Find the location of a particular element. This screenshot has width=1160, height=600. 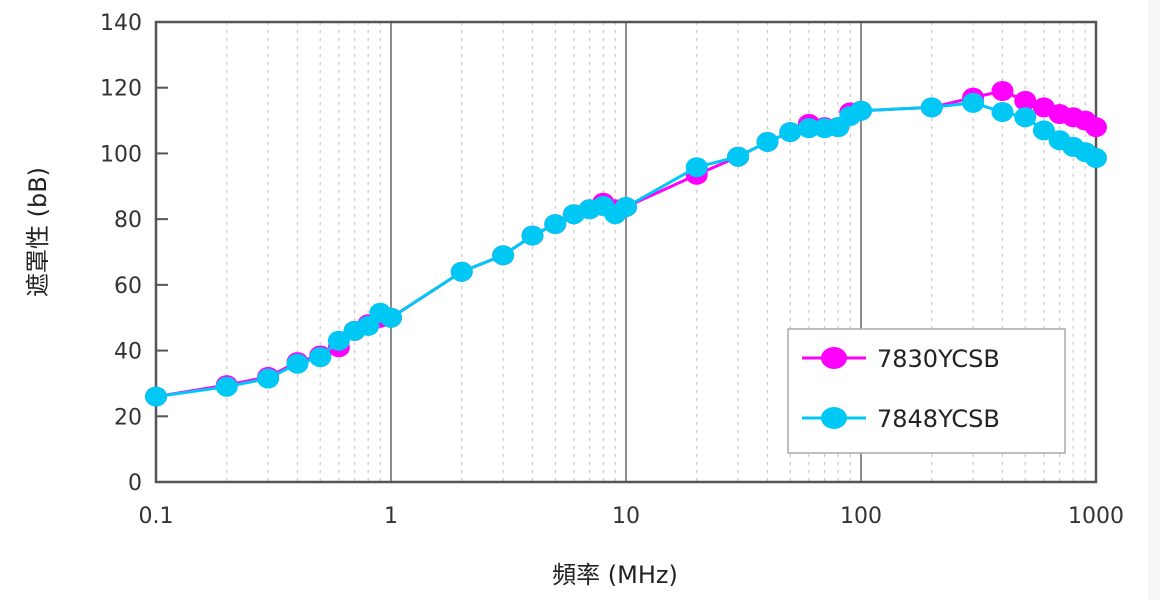

x-tick-label: 1000 is located at coordinates (1096, 516).